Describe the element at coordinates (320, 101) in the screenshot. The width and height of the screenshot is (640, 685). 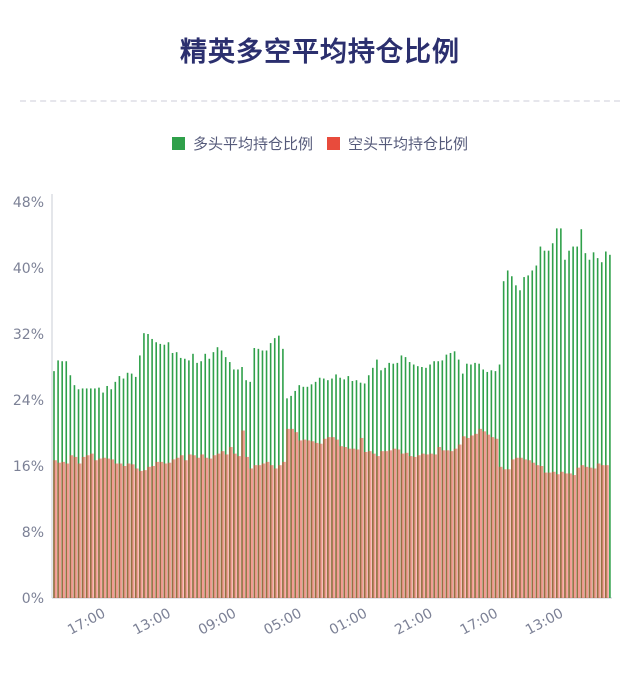
I see `title-divider` at that location.